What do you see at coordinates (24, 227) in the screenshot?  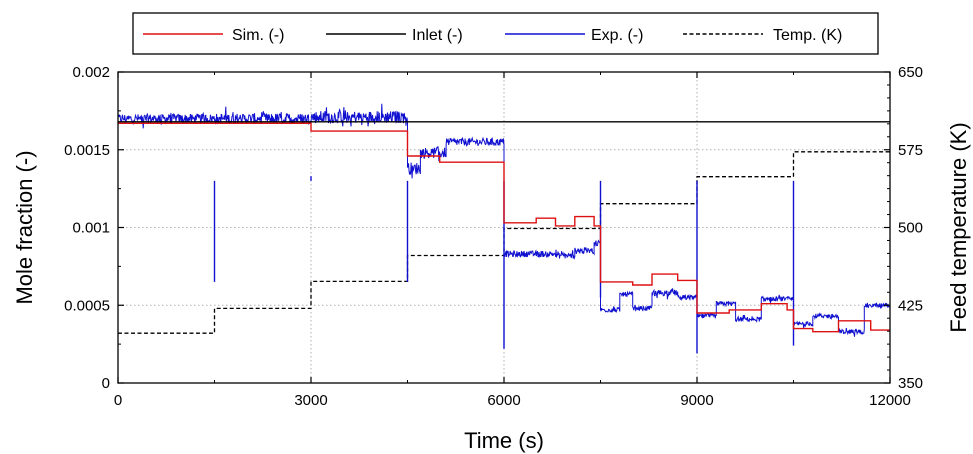 I see `y-axis-title: Mole fraction (-)` at bounding box center [24, 227].